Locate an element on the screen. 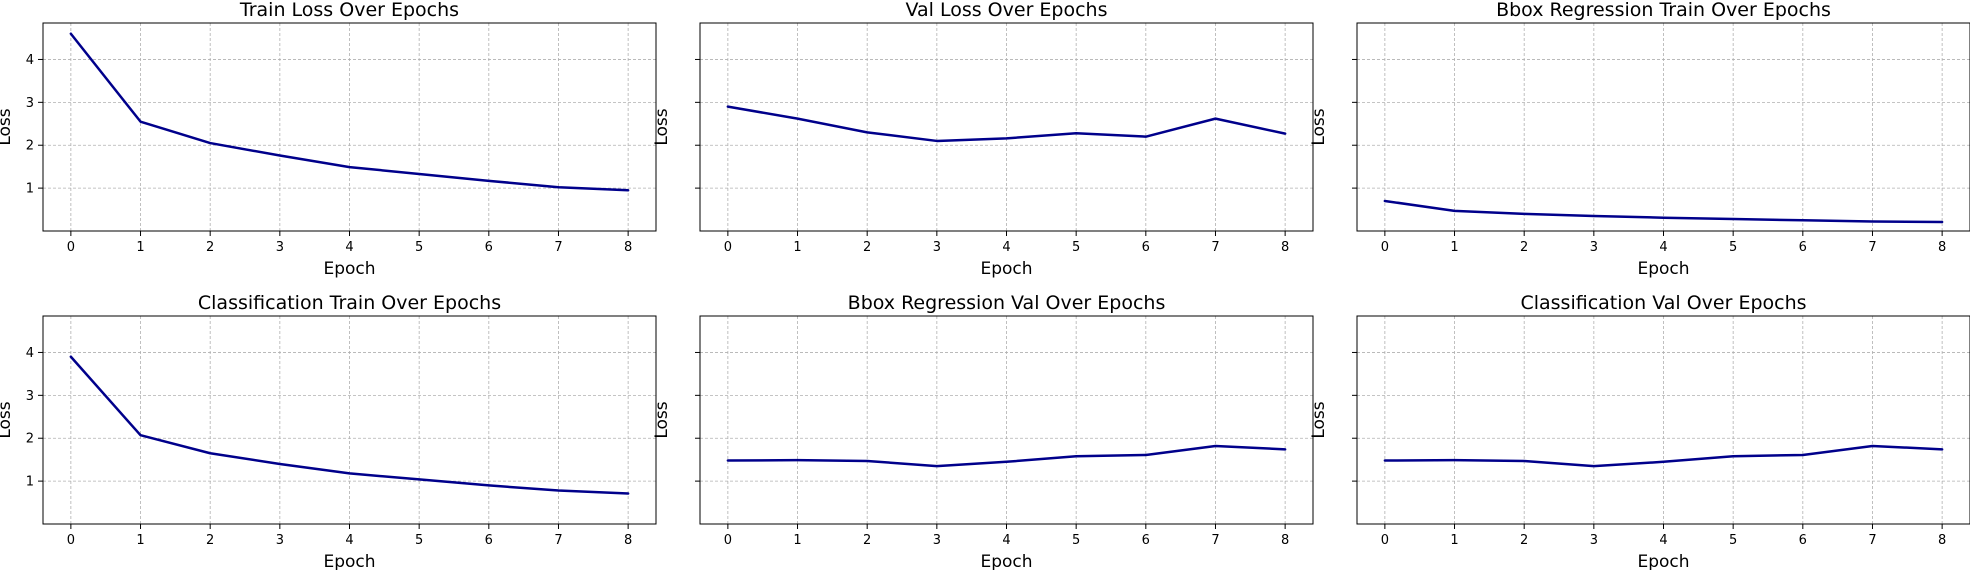 This screenshot has width=1970, height=570. chart-title: Bbox Regression Val Over Epochs is located at coordinates (1007, 303).